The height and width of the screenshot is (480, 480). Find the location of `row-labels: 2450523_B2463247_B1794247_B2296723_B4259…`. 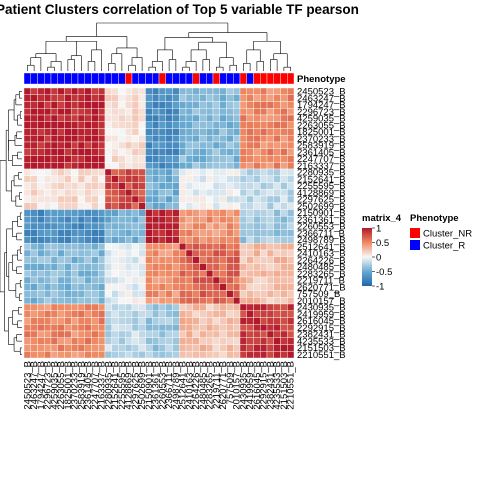

row-labels: 2450523_B2463247_B1794247_B2296723_B4259… is located at coordinates (321, 224).